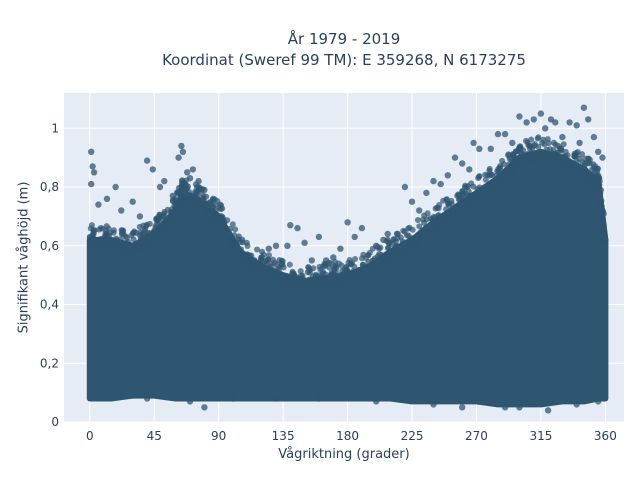 This screenshot has width=640, height=480. I want to click on x-tick-label: 360, so click(605, 436).